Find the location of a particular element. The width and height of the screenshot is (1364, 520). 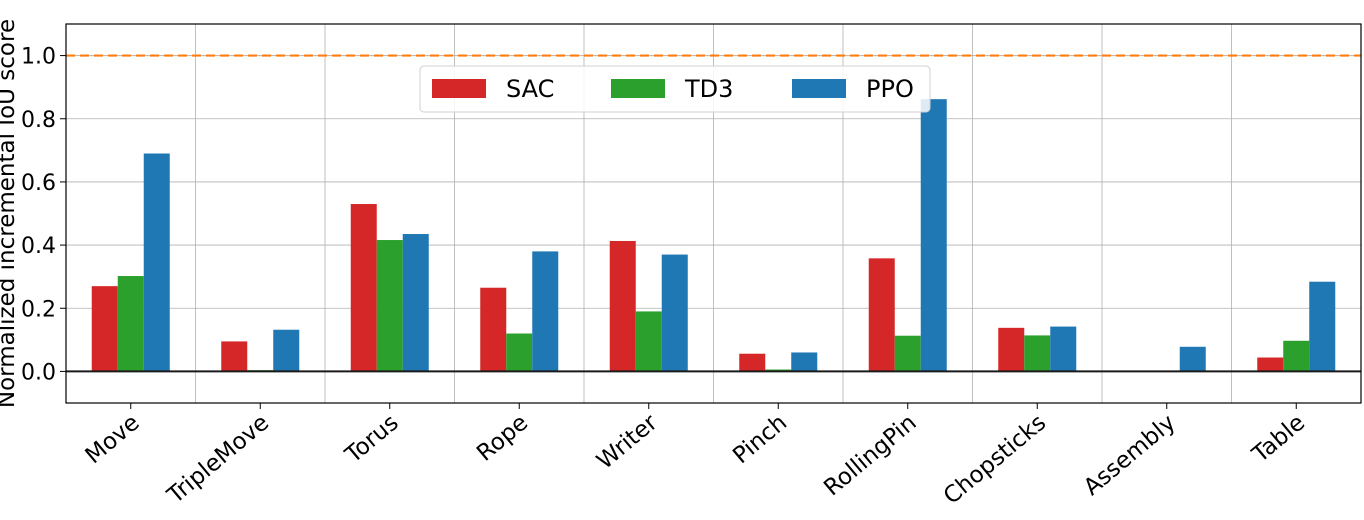

legend-swatch-ppo is located at coordinates (819, 88).